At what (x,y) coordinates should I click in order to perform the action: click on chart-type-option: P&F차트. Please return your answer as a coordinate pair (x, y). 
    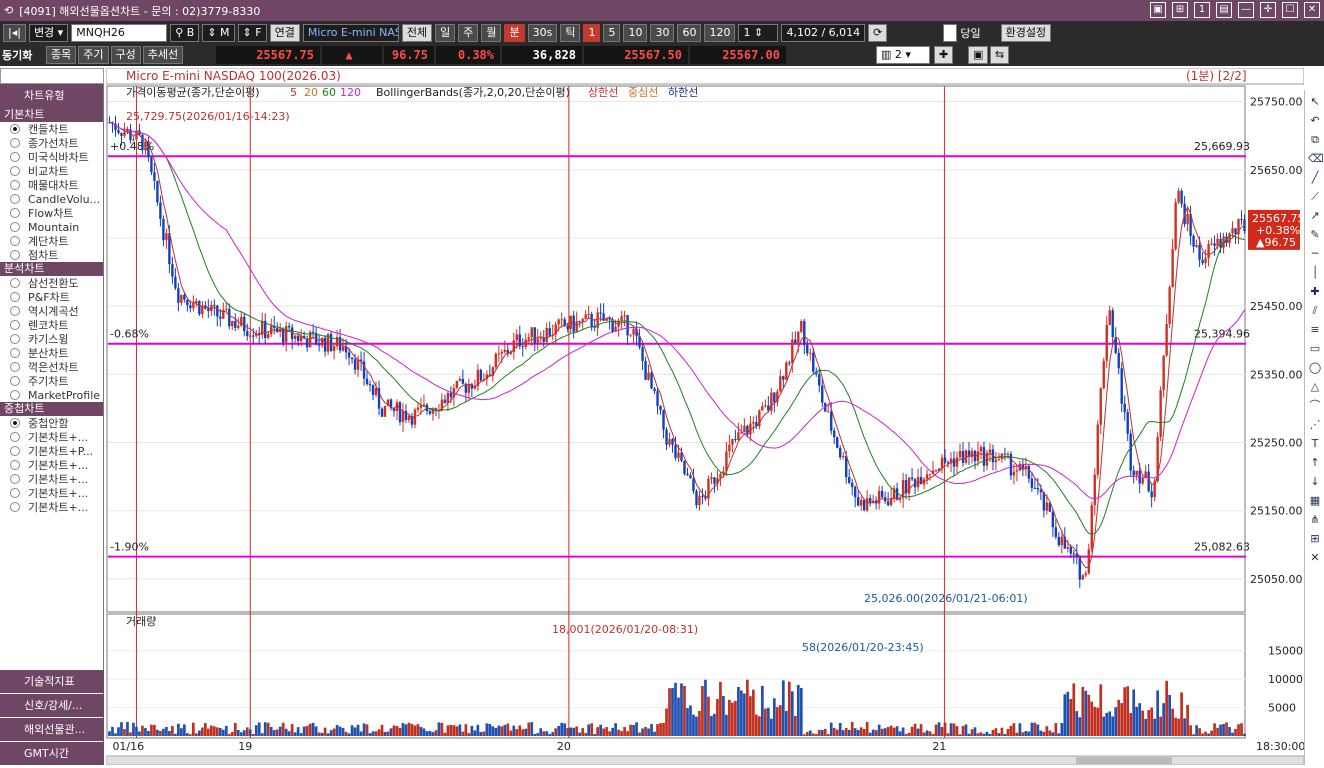
    Looking at the image, I should click on (51, 297).